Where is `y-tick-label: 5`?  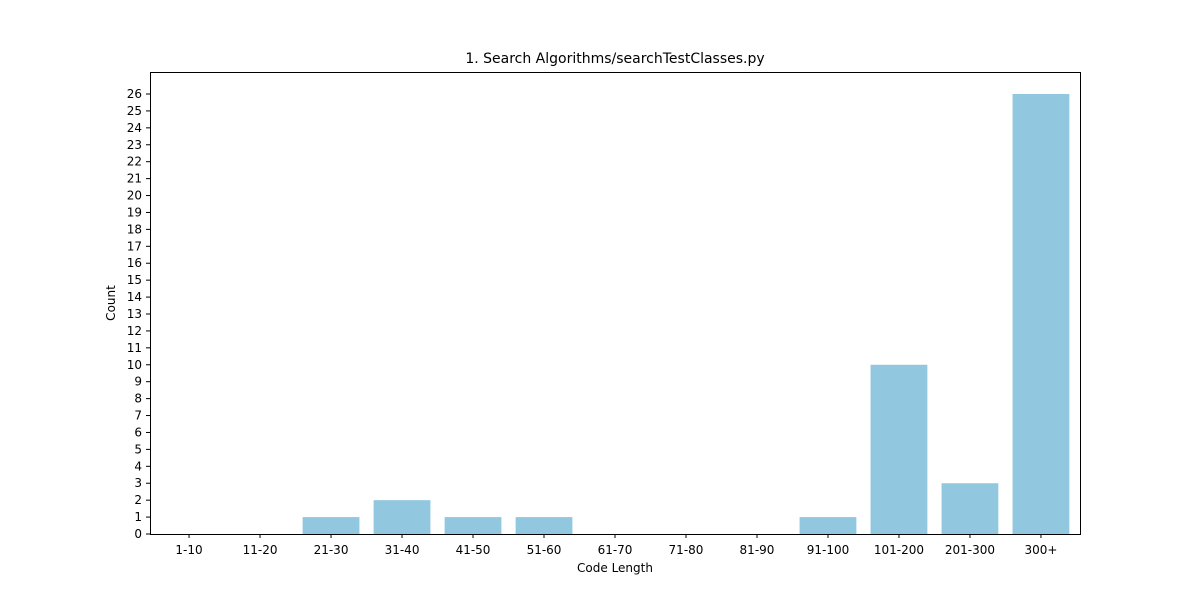
y-tick-label: 5 is located at coordinates (138, 449).